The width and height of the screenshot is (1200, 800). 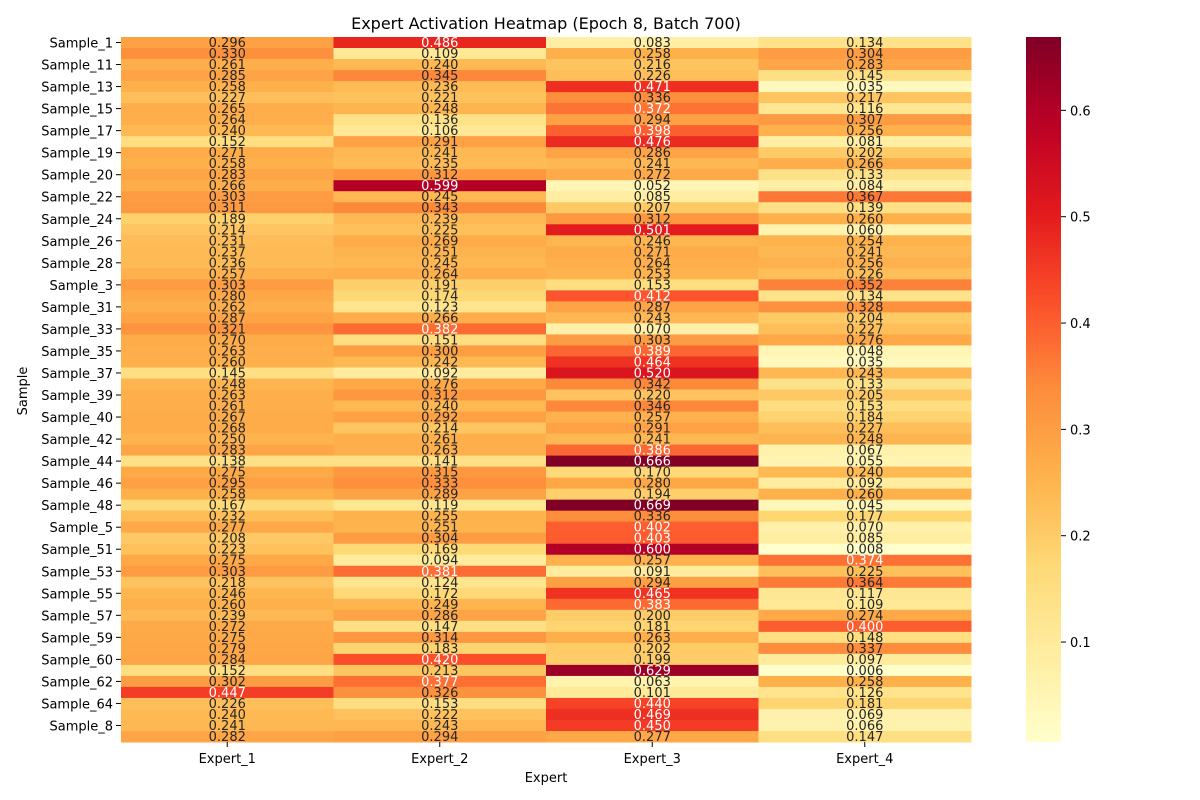 I want to click on cell-value-label: 0.092, so click(x=439, y=373).